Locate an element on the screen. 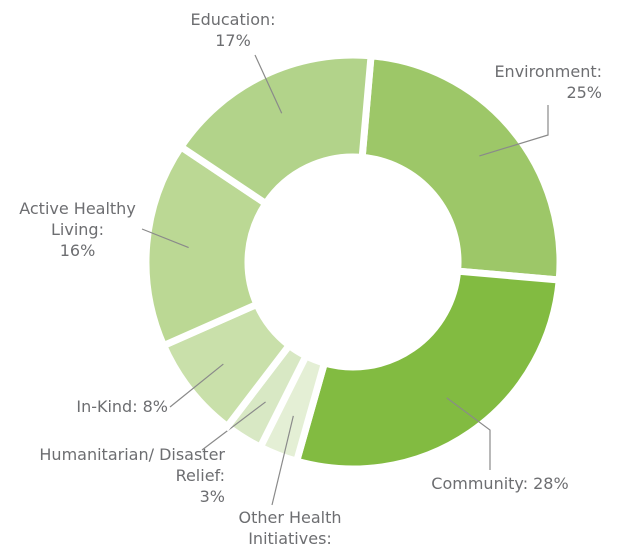 This screenshot has height=547, width=641. category-label: Environment: is located at coordinates (548, 71).